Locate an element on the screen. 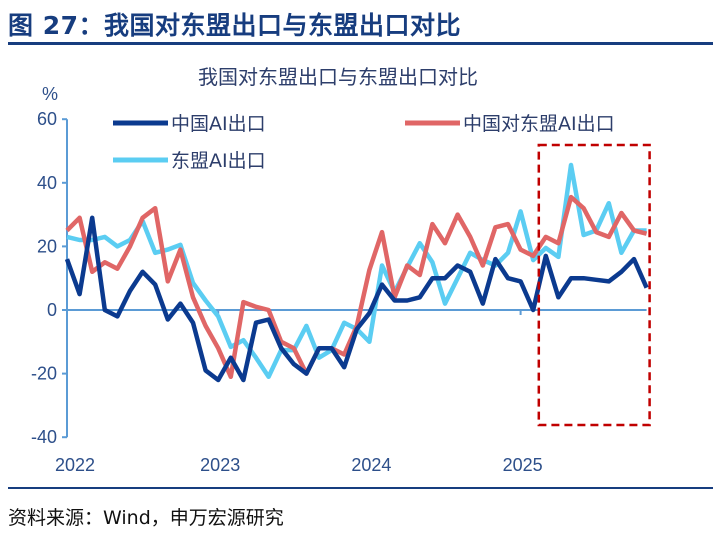 The image size is (721, 545). y-tick-label: 60 is located at coordinates (47, 119).